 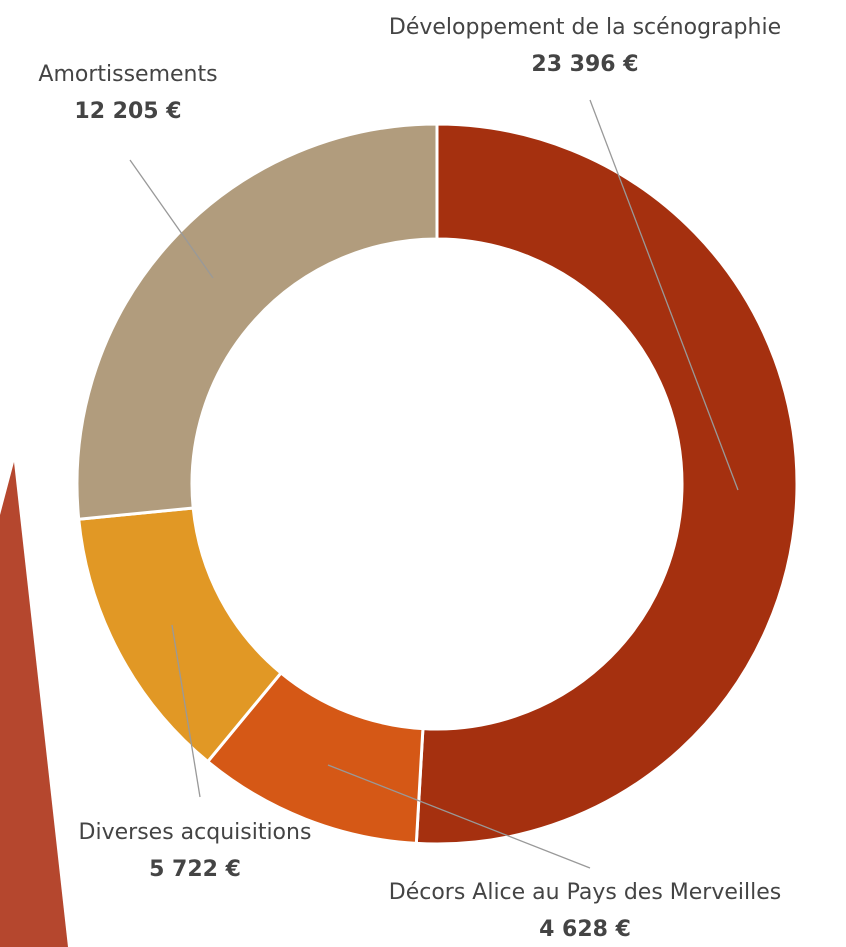 What do you see at coordinates (585, 27) in the screenshot?
I see `slice-label: Développement de la scénographie` at bounding box center [585, 27].